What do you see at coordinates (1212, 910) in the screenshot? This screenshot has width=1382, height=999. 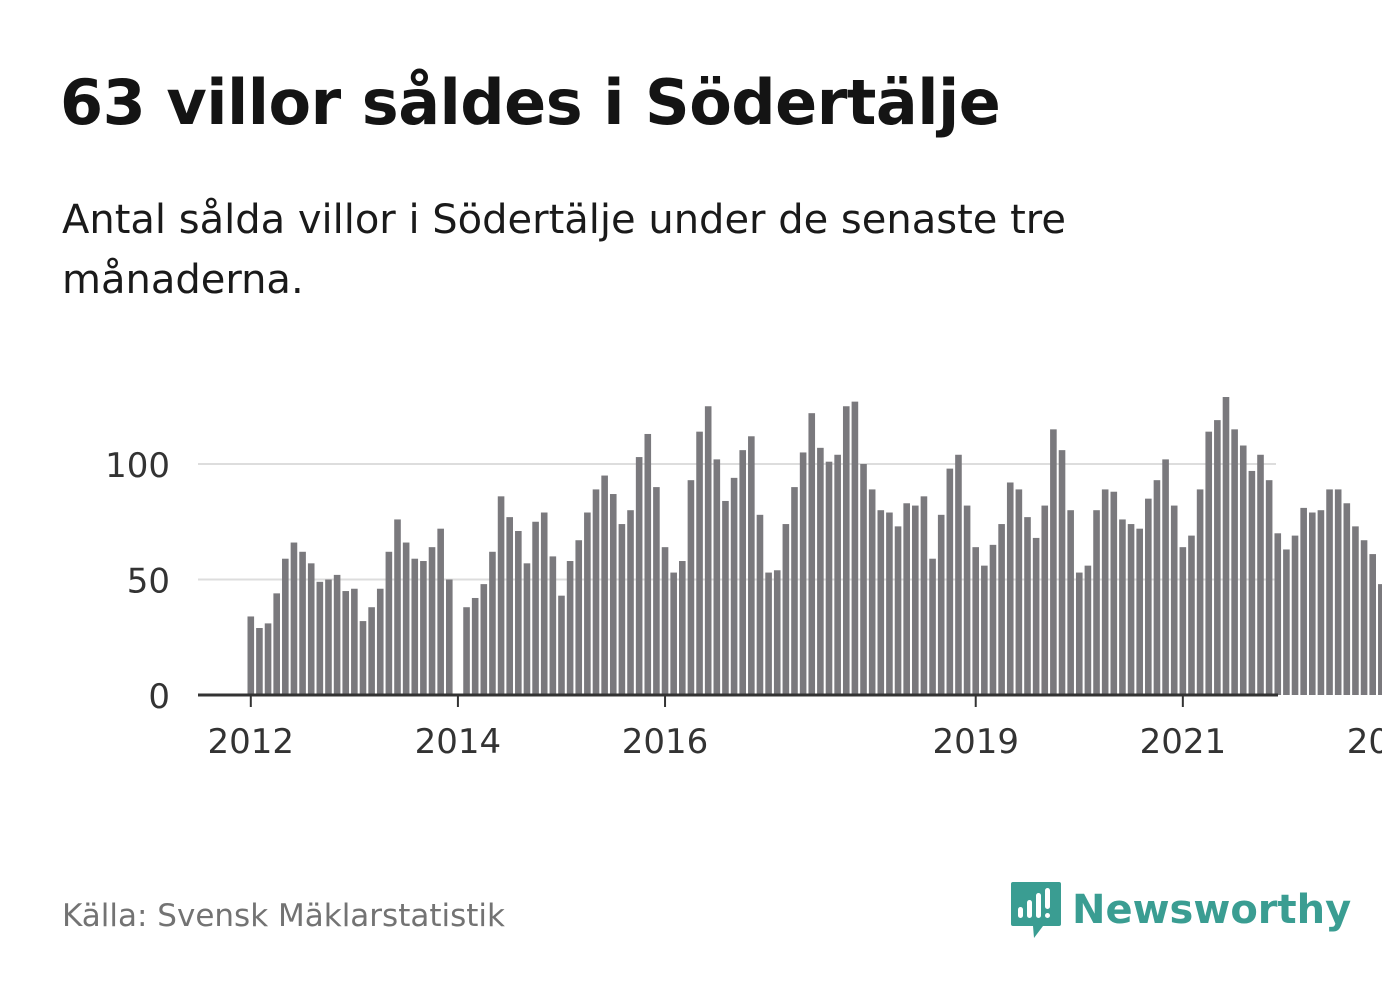 I see `brand-name: Newsworthy` at bounding box center [1212, 910].